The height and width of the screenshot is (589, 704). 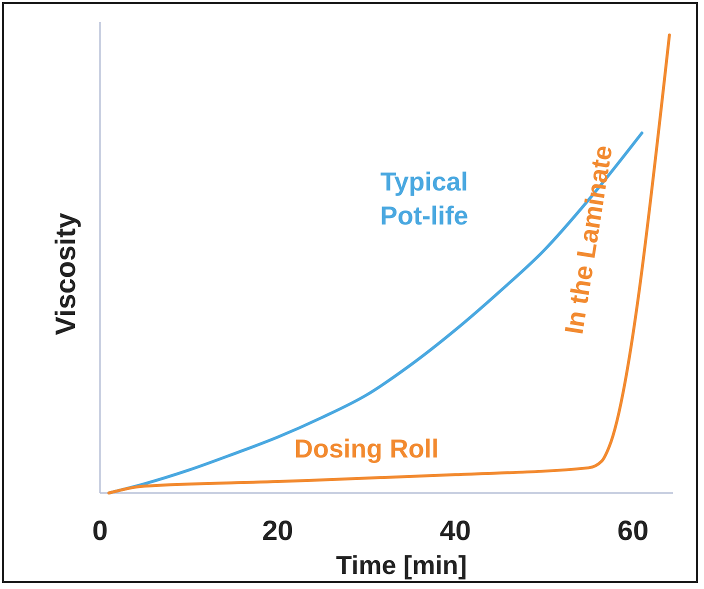 I want to click on x-tick-label: 0, so click(x=100, y=530).